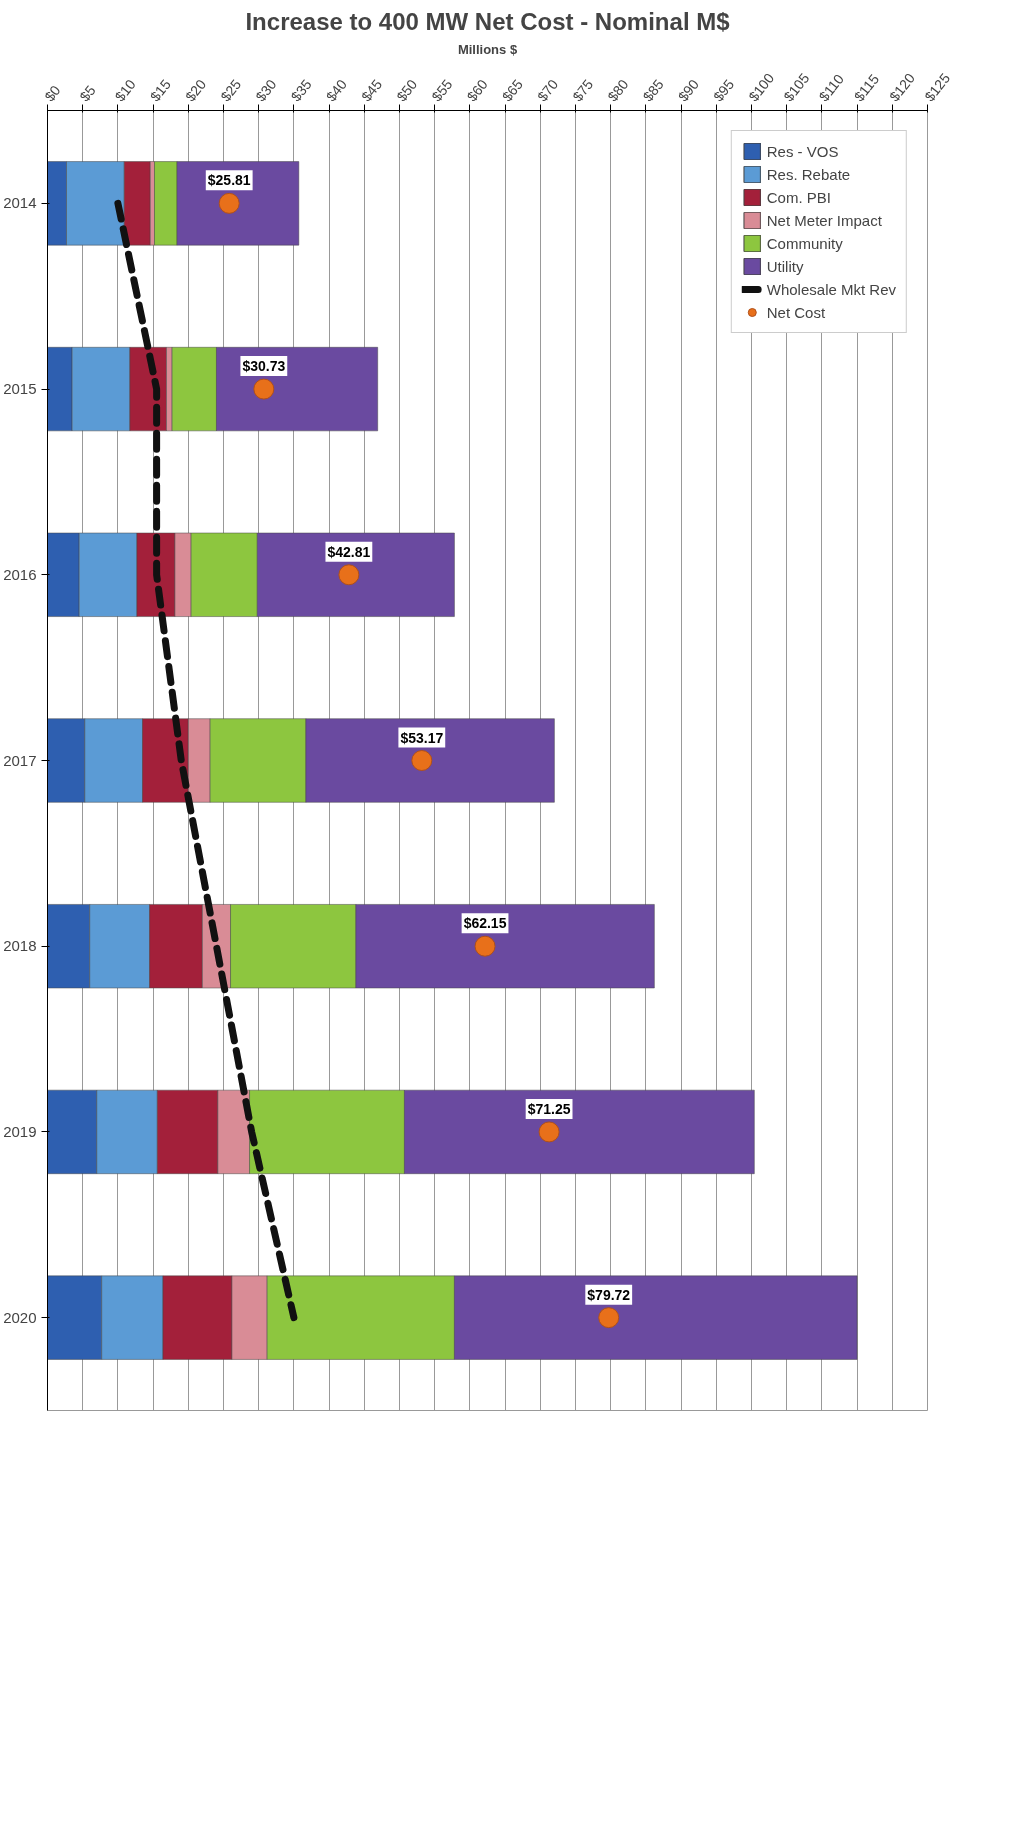 The height and width of the screenshot is (1832, 1014). Describe the element at coordinates (653, 90) in the screenshot. I see `x-tick-label: $85` at that location.